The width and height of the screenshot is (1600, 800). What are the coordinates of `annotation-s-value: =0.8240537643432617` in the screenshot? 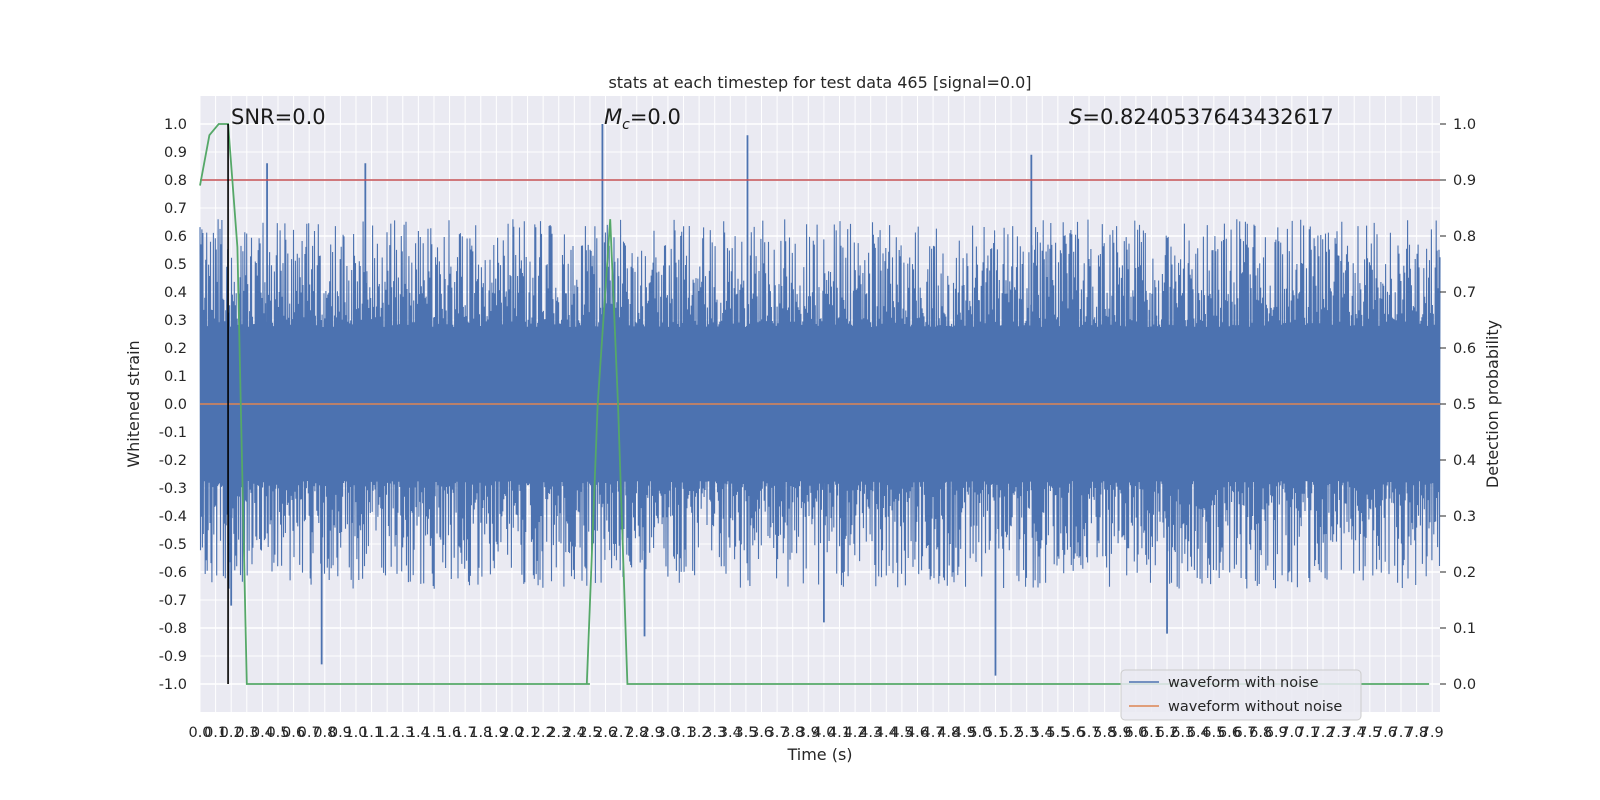 It's located at (1207, 117).